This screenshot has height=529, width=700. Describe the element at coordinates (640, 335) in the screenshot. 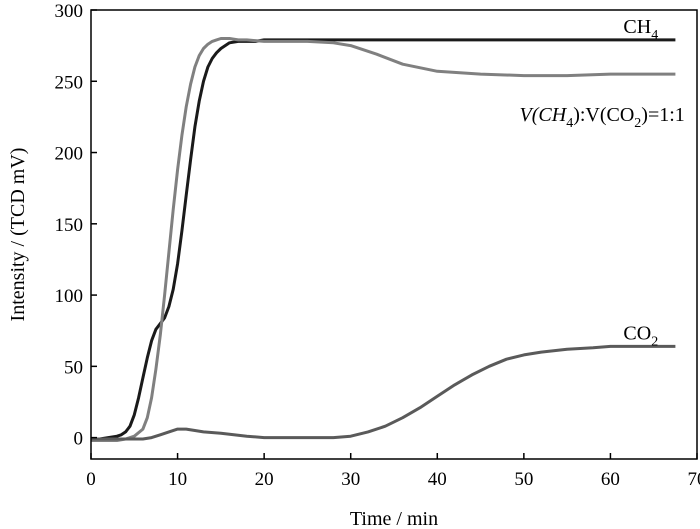

I see `series-label-co2: CO2` at that location.